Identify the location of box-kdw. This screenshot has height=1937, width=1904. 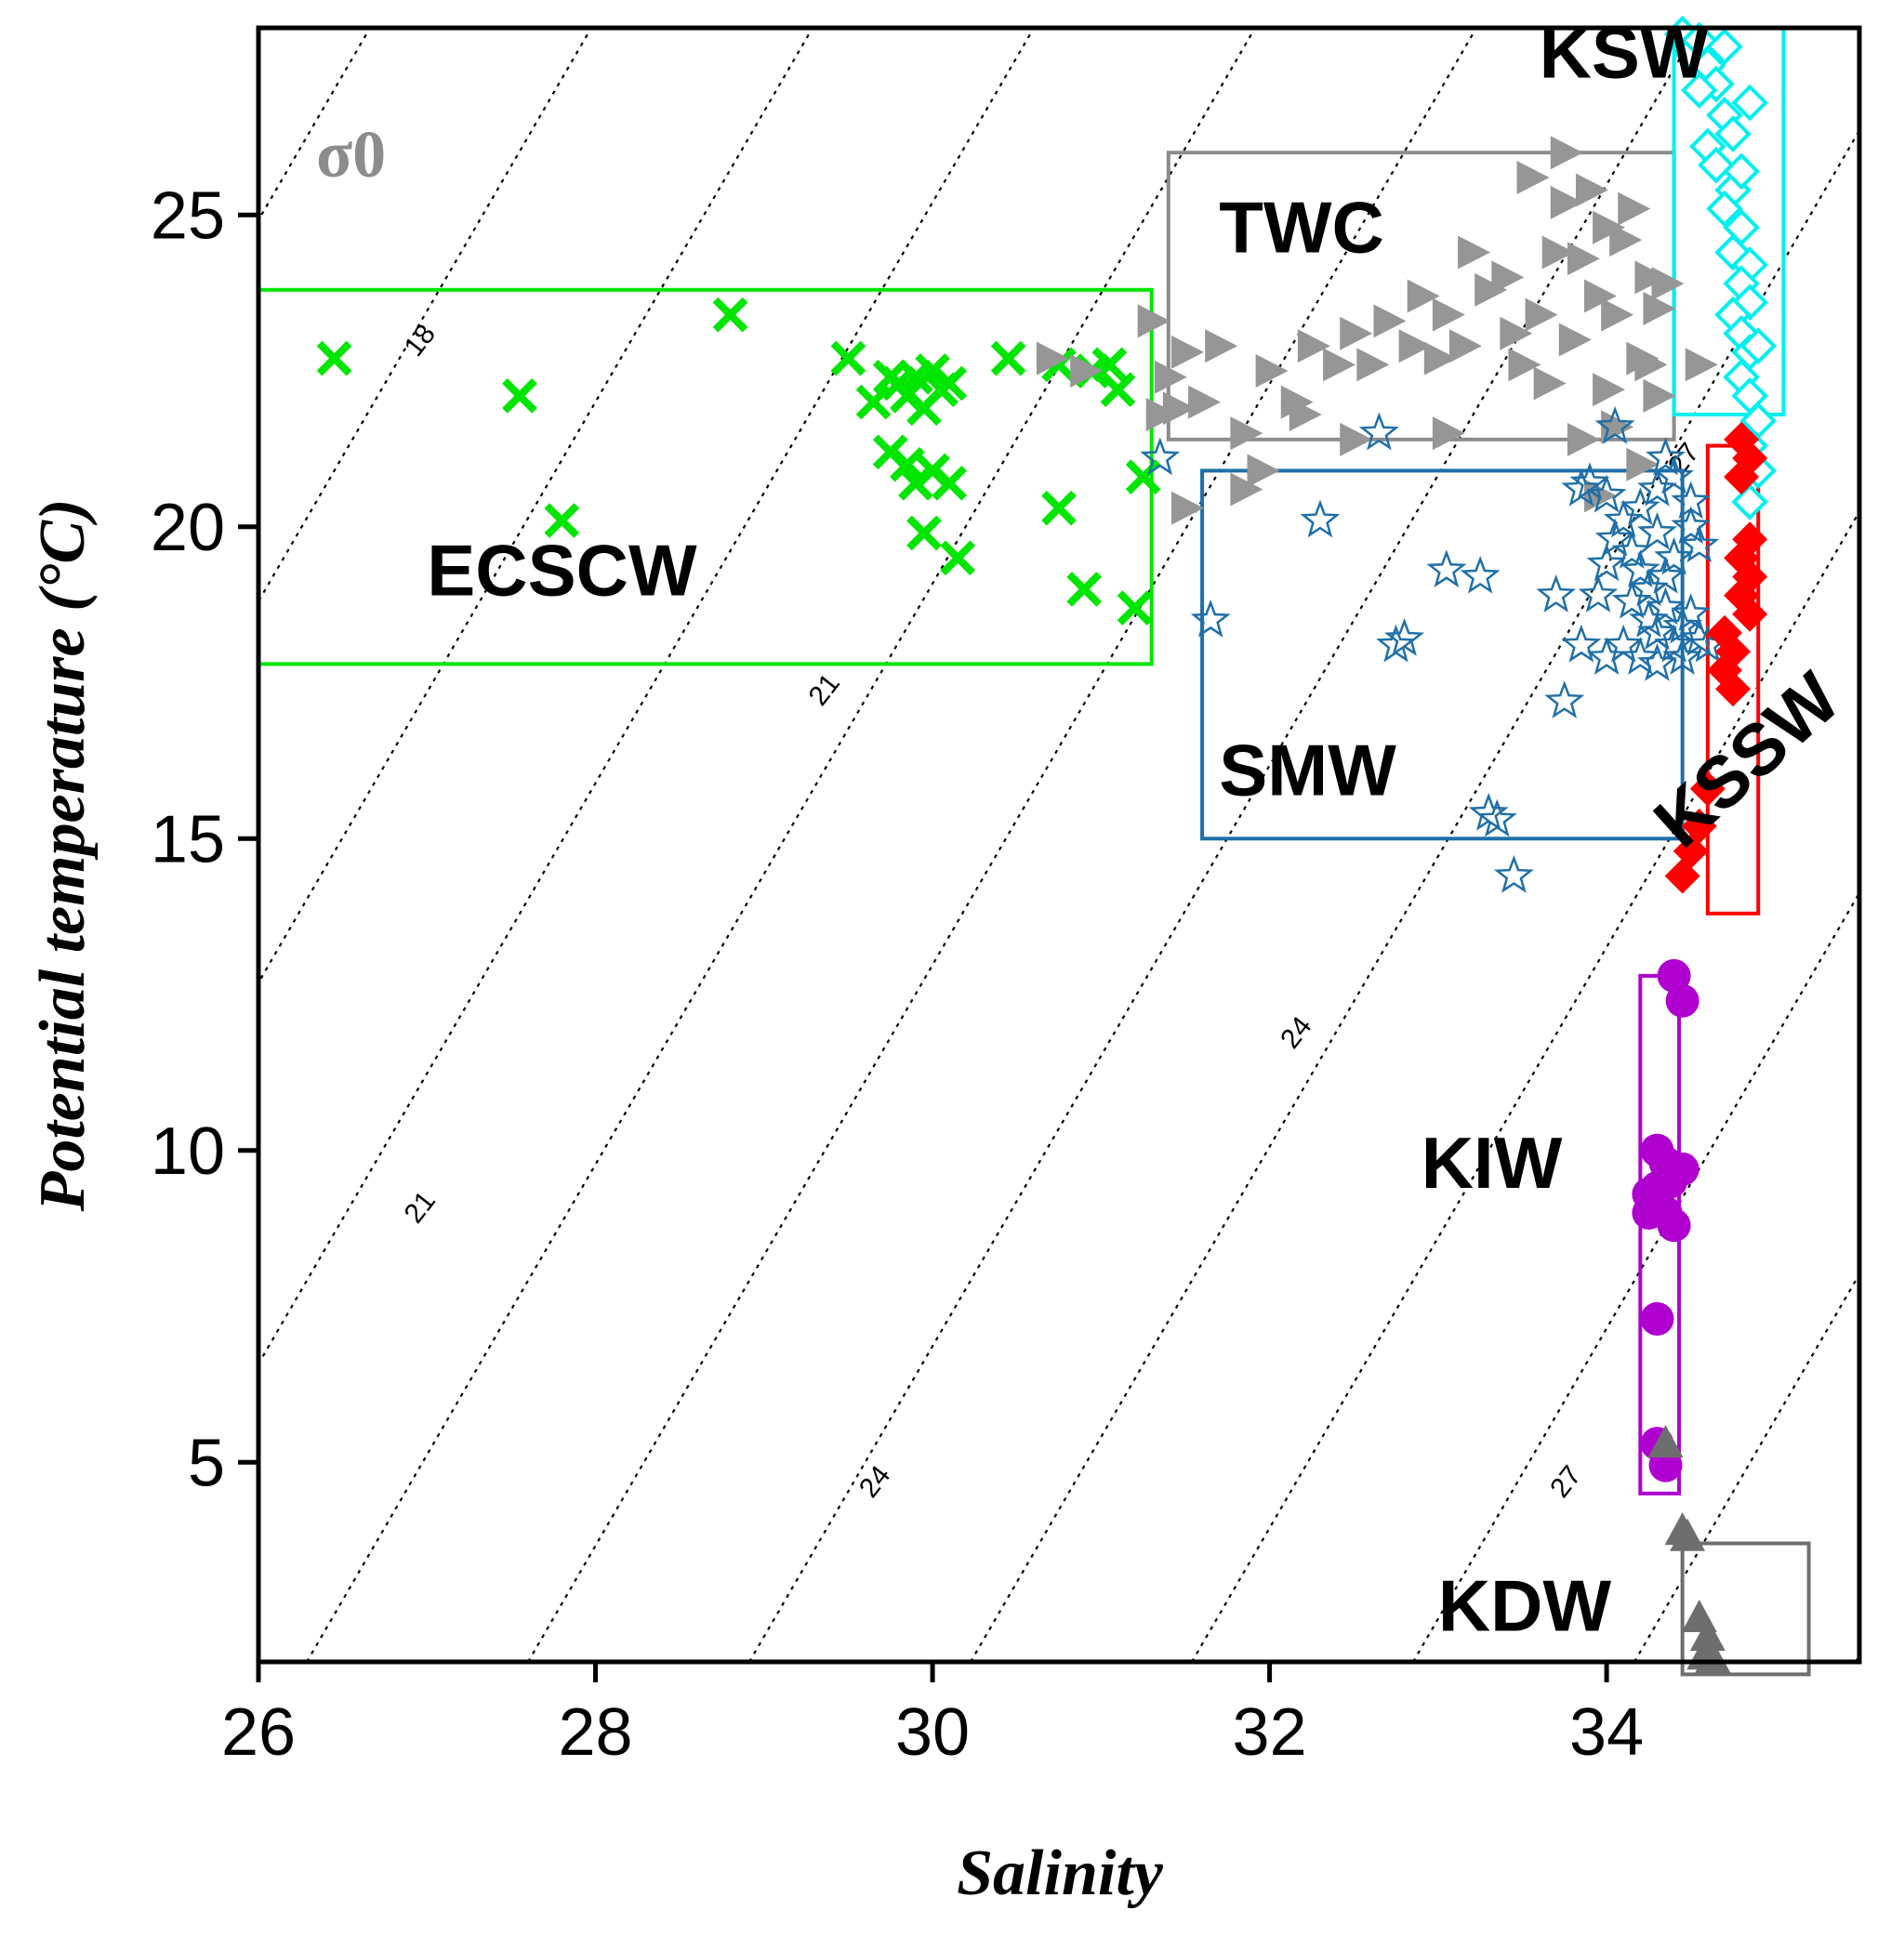
(1745, 1609).